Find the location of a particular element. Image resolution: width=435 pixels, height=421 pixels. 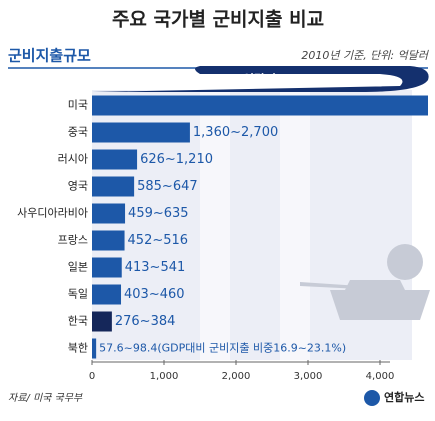

source: 자료/ 미국 국무부 is located at coordinates (45, 398).